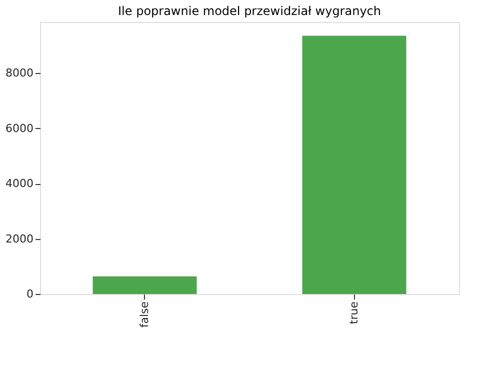 This screenshot has height=380, width=497. I want to click on chart-title: Ile poprawnie model przewidział wygranych, so click(250, 11).